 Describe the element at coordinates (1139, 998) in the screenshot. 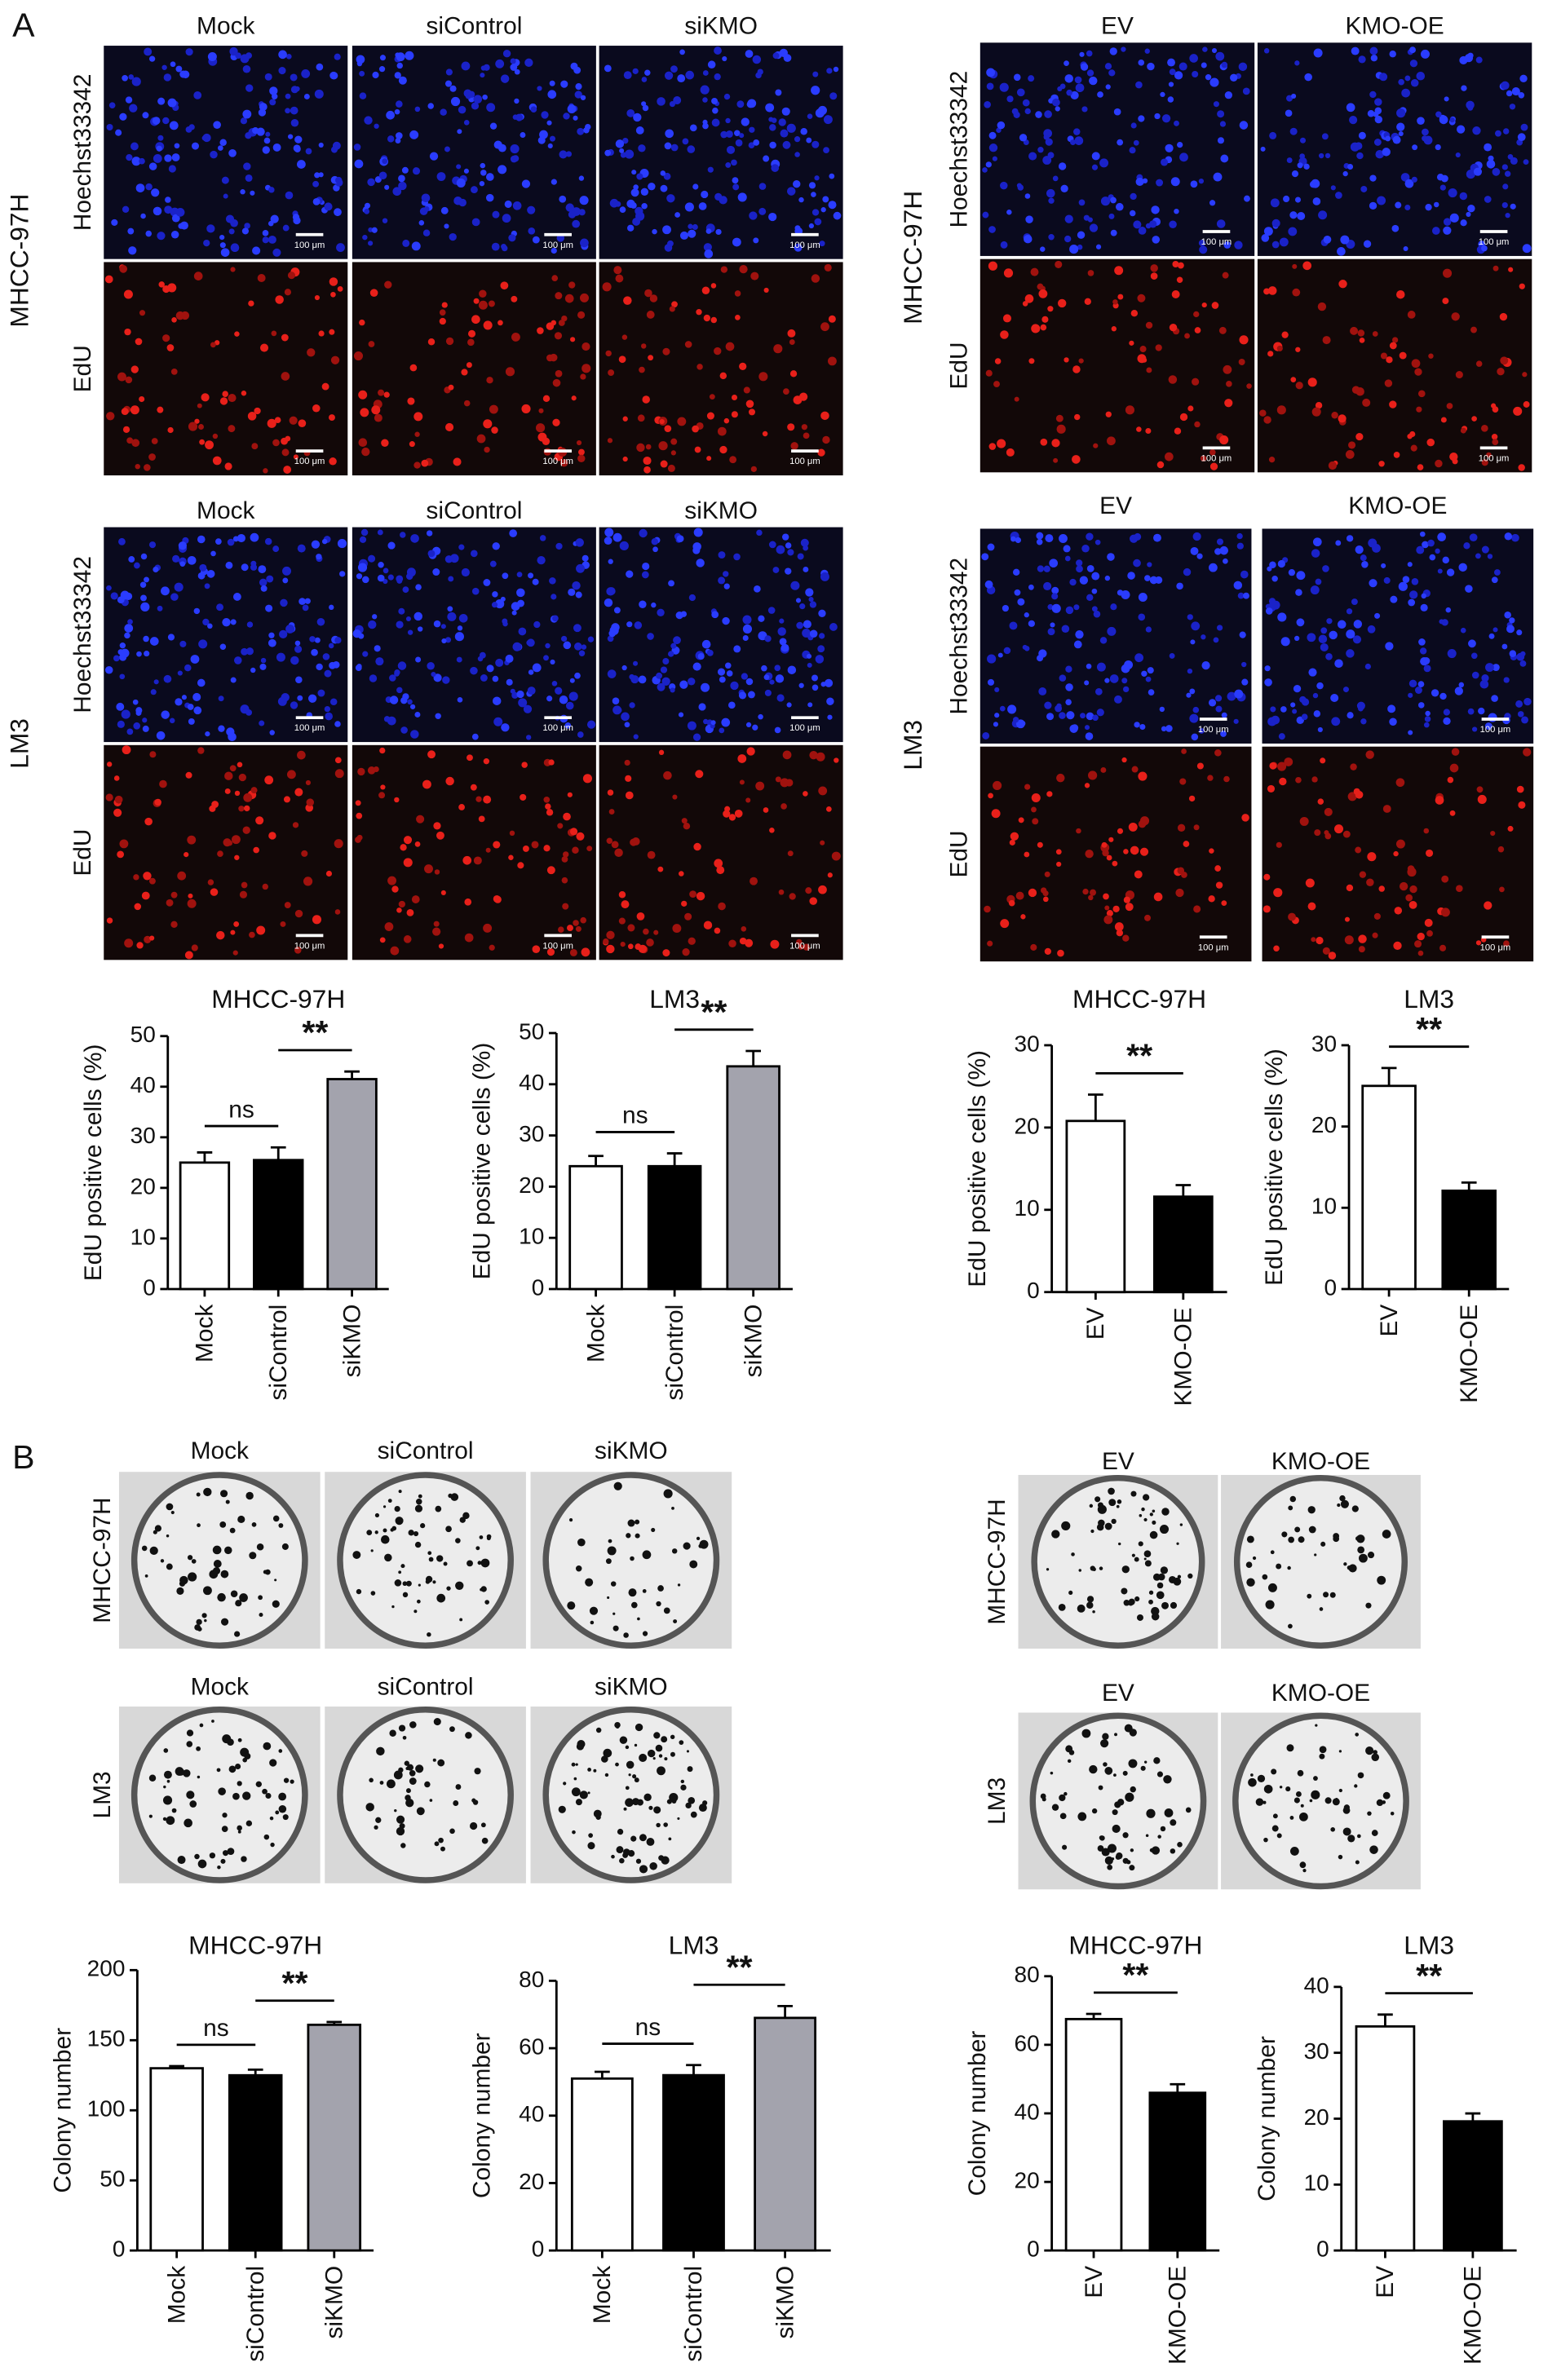

I see `chart-title: MHCC-97H` at that location.